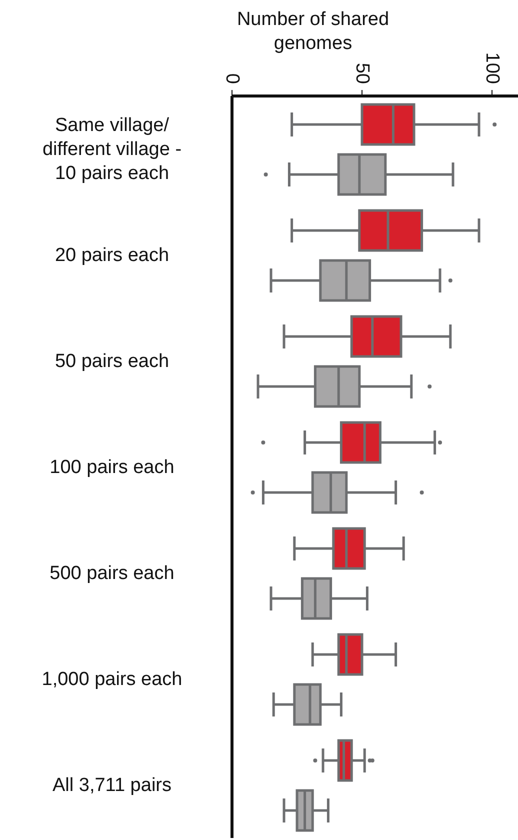 The height and width of the screenshot is (840, 518). What do you see at coordinates (362, 73) in the screenshot?
I see `x-tick-label: 50` at bounding box center [362, 73].